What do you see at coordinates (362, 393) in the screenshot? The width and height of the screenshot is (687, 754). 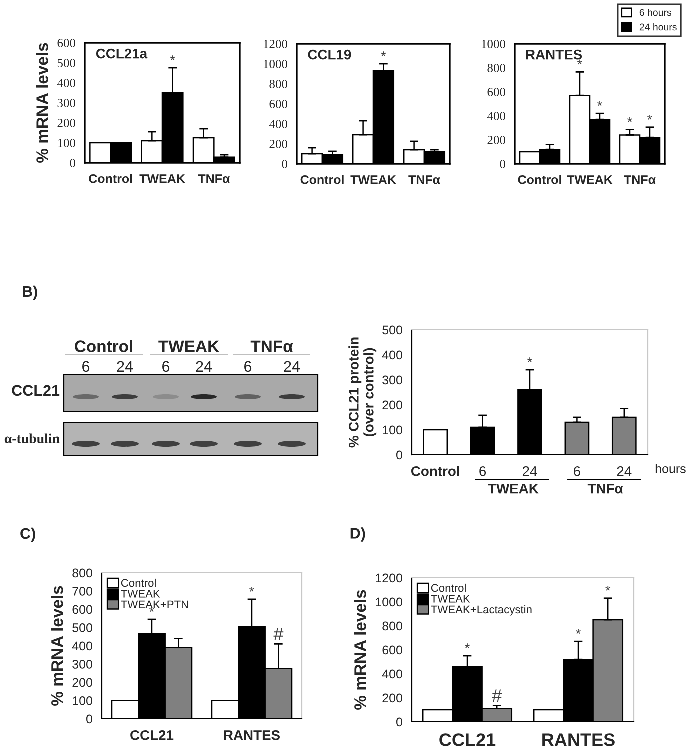 I see `y-axis-title: % CCL21 protein (over control)` at bounding box center [362, 393].